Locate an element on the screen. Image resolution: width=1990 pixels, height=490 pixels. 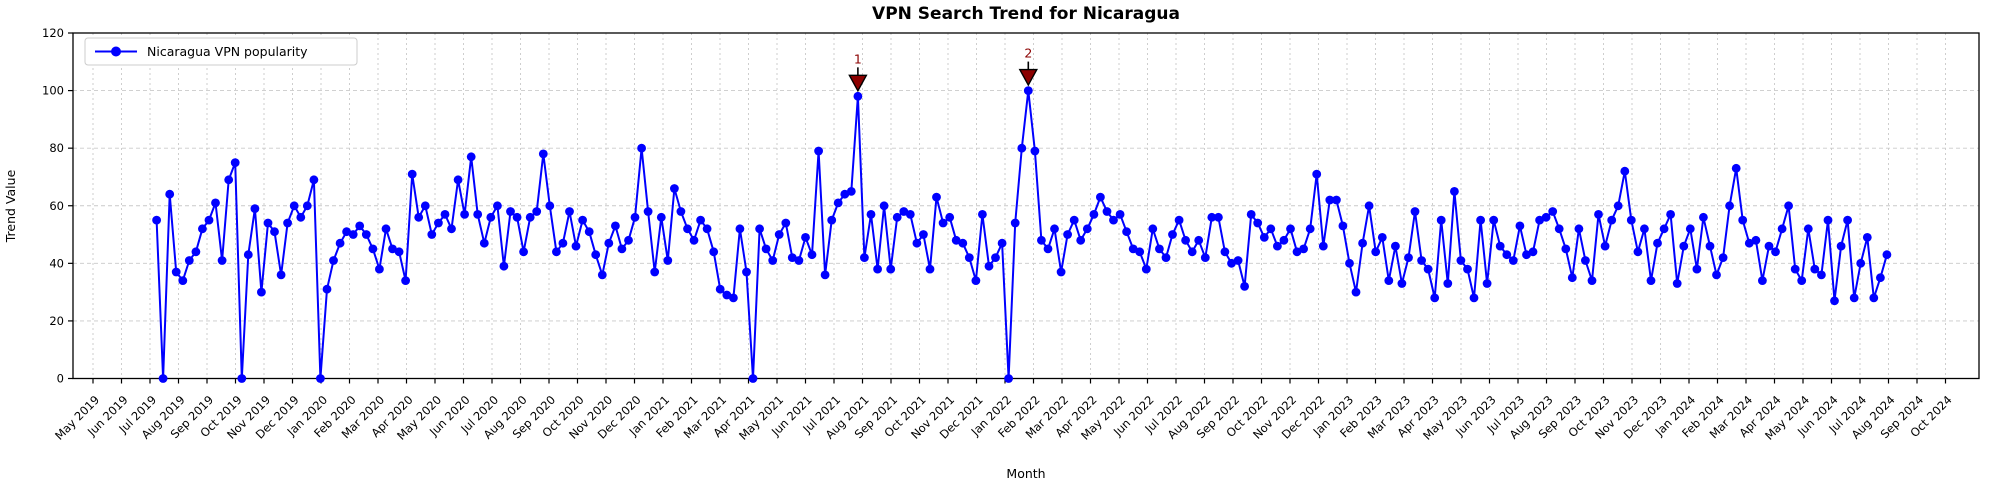
annotation-arrow-icon is located at coordinates (1028, 77).